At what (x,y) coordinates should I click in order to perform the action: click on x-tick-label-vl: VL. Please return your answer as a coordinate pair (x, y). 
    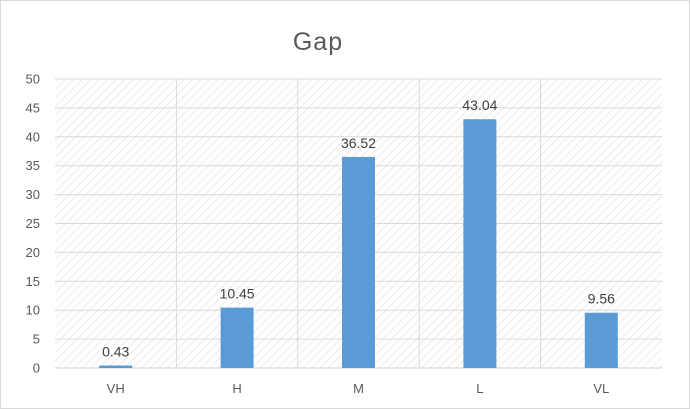
    Looking at the image, I should click on (601, 388).